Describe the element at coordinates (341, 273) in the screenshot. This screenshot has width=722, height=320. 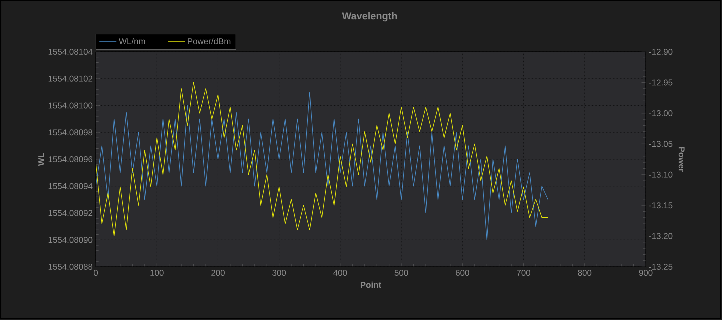
I see `x-tick-label: 400` at that location.